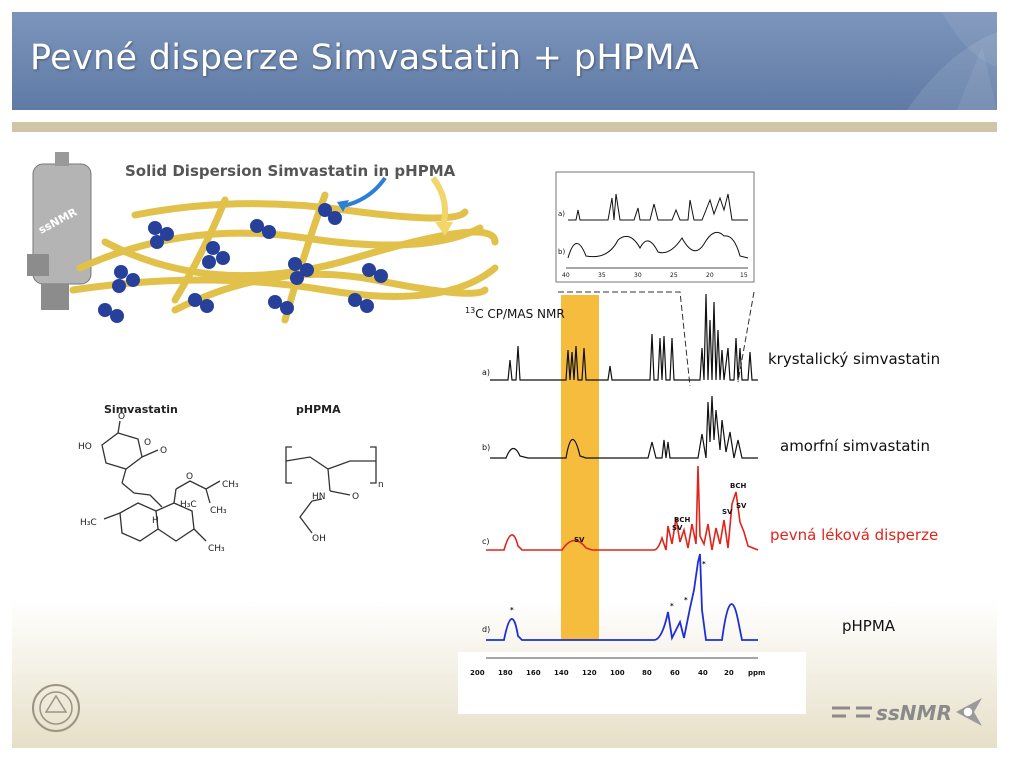 Image resolution: width=1011 pixels, height=760 pixels. What do you see at coordinates (952, 61) in the screenshot?
I see `title-accent-decoration` at bounding box center [952, 61].